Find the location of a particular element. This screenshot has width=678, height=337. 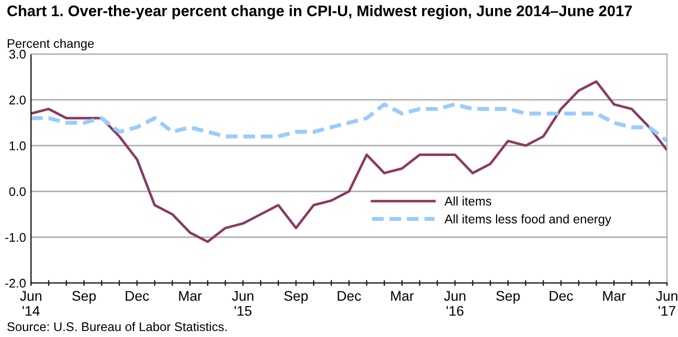

x-tick-label: Jun '15 is located at coordinates (243, 303).